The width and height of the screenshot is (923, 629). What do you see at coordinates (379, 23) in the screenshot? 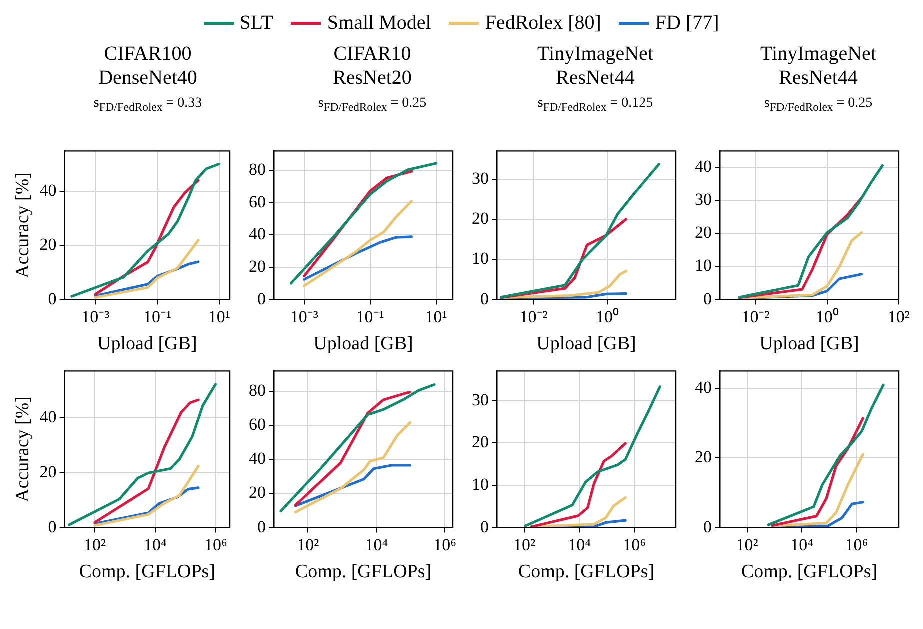
I see `legend-label: Small Model` at bounding box center [379, 23].